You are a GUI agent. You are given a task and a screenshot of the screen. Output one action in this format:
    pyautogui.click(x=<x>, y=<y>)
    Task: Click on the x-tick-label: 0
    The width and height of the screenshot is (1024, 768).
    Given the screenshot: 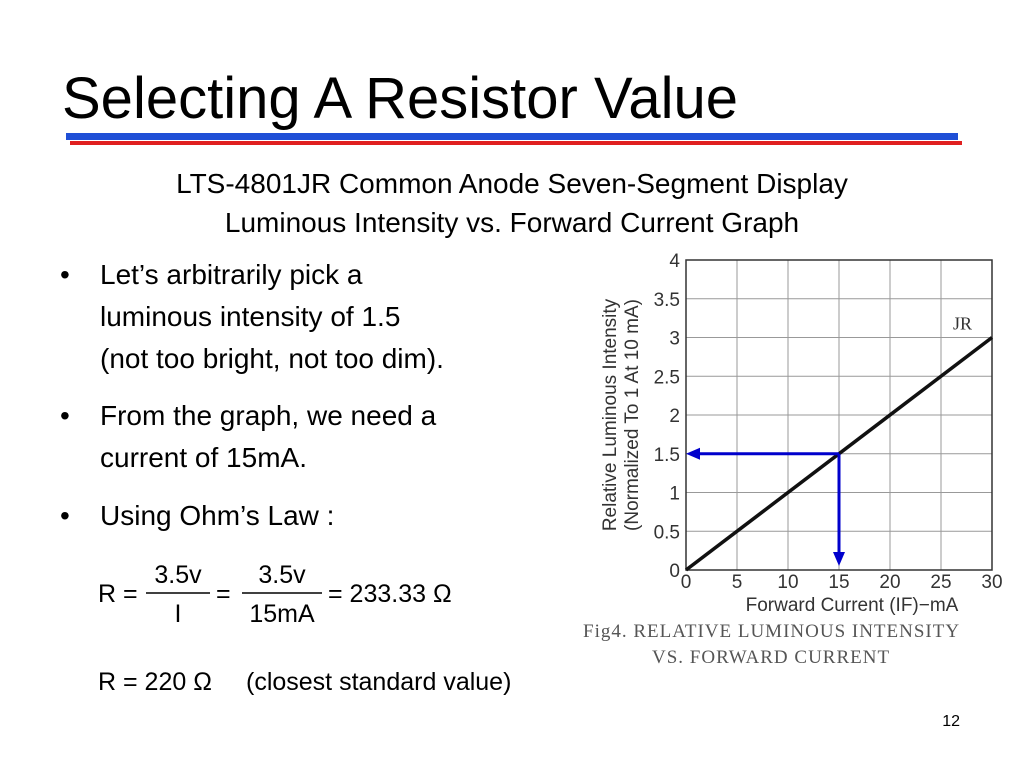 What is the action you would take?
    pyautogui.click(x=686, y=582)
    